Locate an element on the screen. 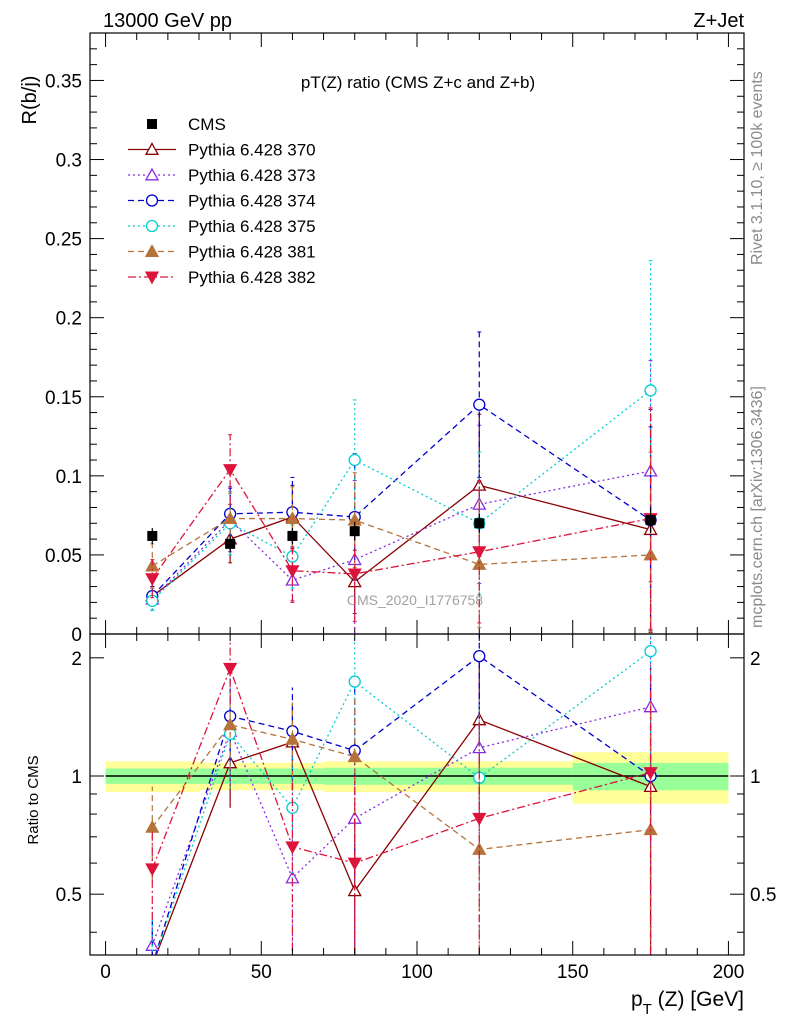 Image resolution: width=786 pixels, height=1024 pixels. legend-item: Pythia 6.428 381 is located at coordinates (222, 252).